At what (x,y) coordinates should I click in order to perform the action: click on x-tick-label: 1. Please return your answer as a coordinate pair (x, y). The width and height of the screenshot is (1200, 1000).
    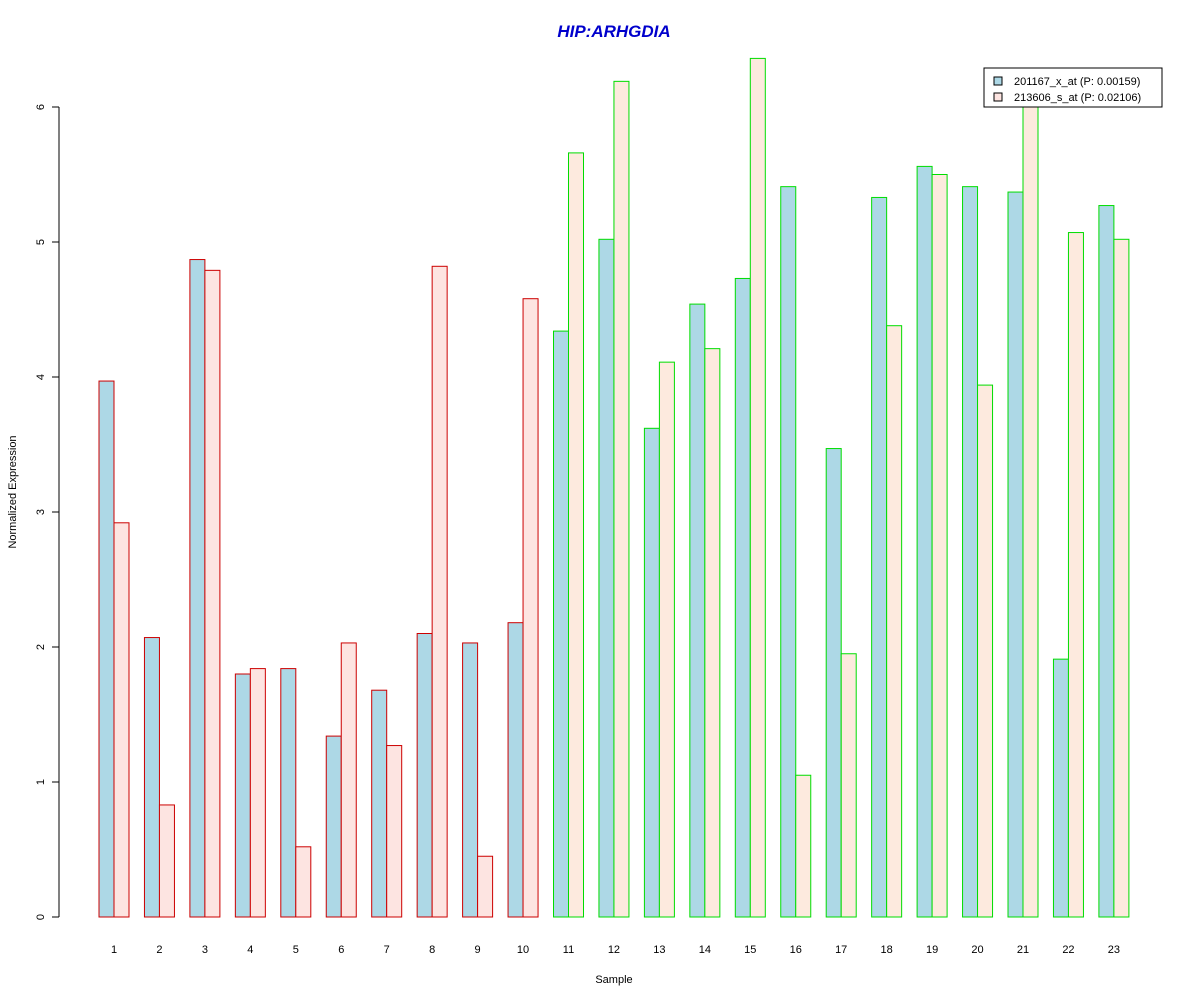
    Looking at the image, I should click on (114, 950).